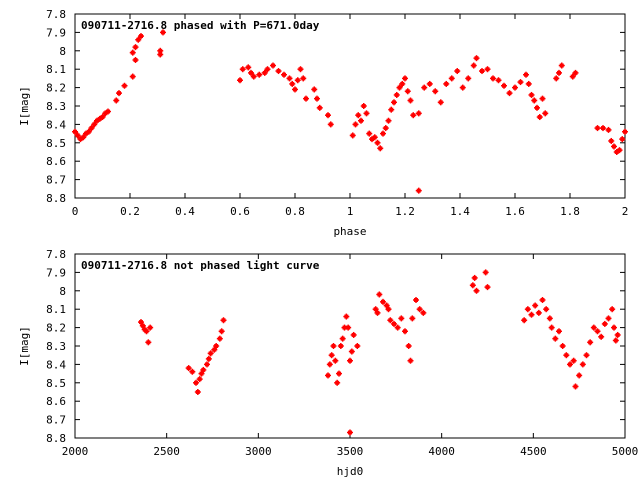  What do you see at coordinates (56, 69) in the screenshot?
I see `y-tick-label: 8.1` at bounding box center [56, 69].